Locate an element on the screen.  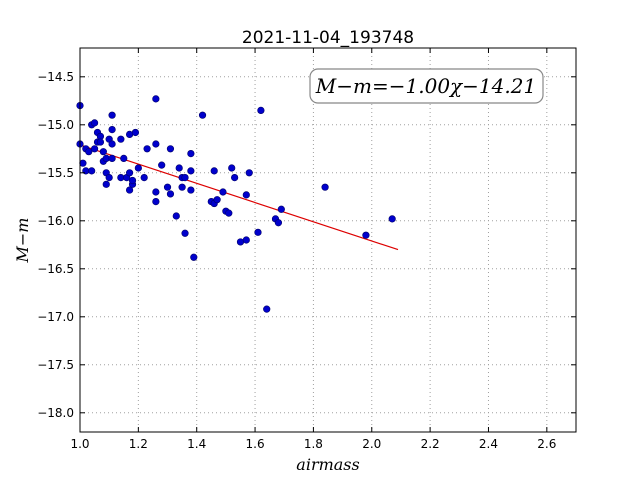
y-tick-label: −18.0 is located at coordinates (55, 413).